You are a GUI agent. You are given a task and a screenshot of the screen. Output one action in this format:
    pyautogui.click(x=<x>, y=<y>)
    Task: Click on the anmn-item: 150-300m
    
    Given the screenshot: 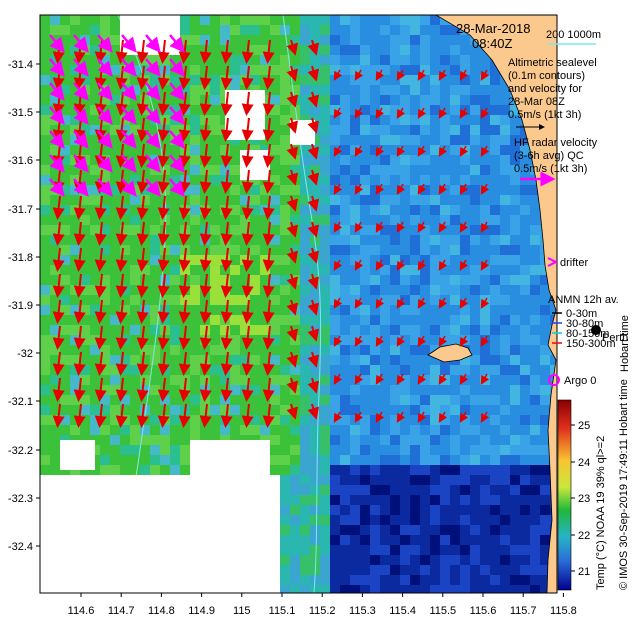 What is the action you would take?
    pyautogui.click(x=591, y=344)
    